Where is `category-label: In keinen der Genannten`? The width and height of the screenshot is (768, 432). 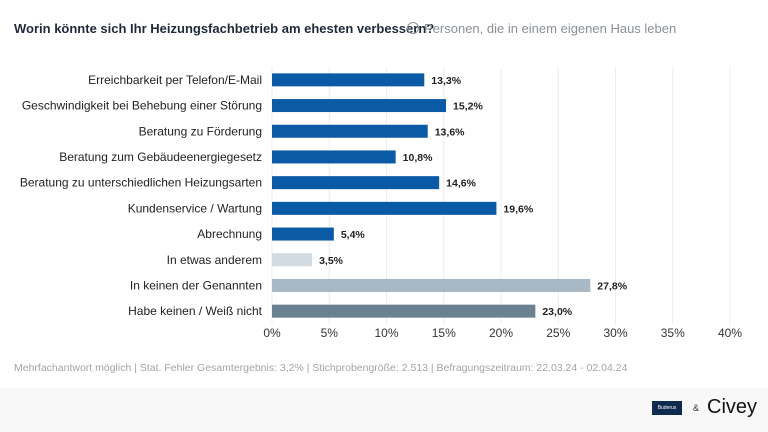
category-label: In keinen der Genannten is located at coordinates (196, 285).